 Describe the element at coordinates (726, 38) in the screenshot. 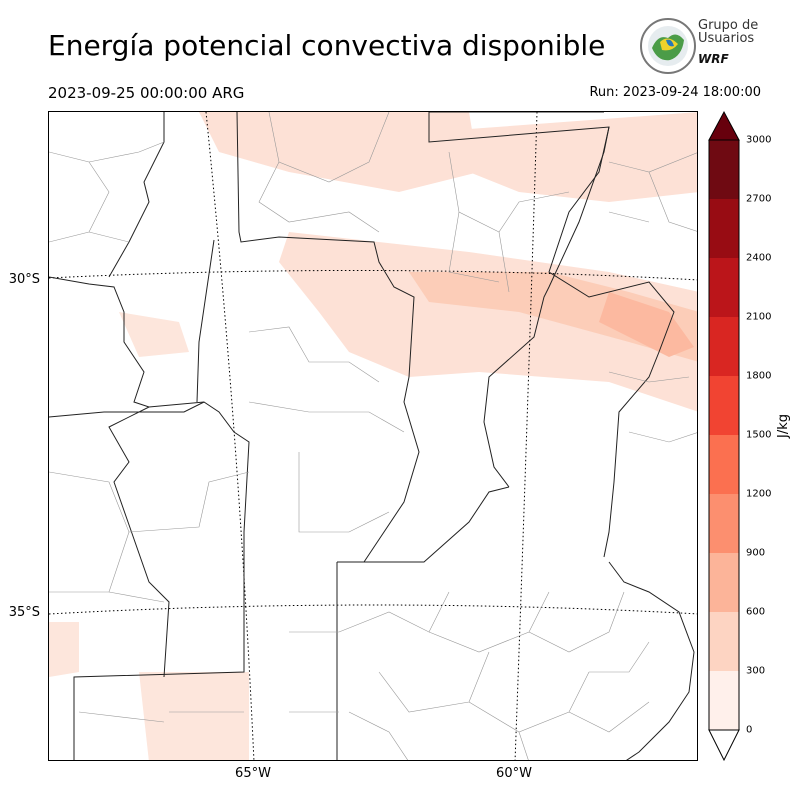

I see `logo-line-2: Usuarios` at that location.